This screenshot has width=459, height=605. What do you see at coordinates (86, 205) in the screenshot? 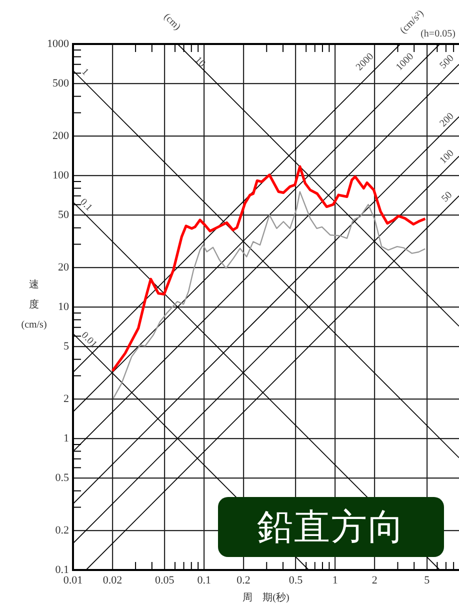
I see `annotation: 0.1` at bounding box center [86, 205].